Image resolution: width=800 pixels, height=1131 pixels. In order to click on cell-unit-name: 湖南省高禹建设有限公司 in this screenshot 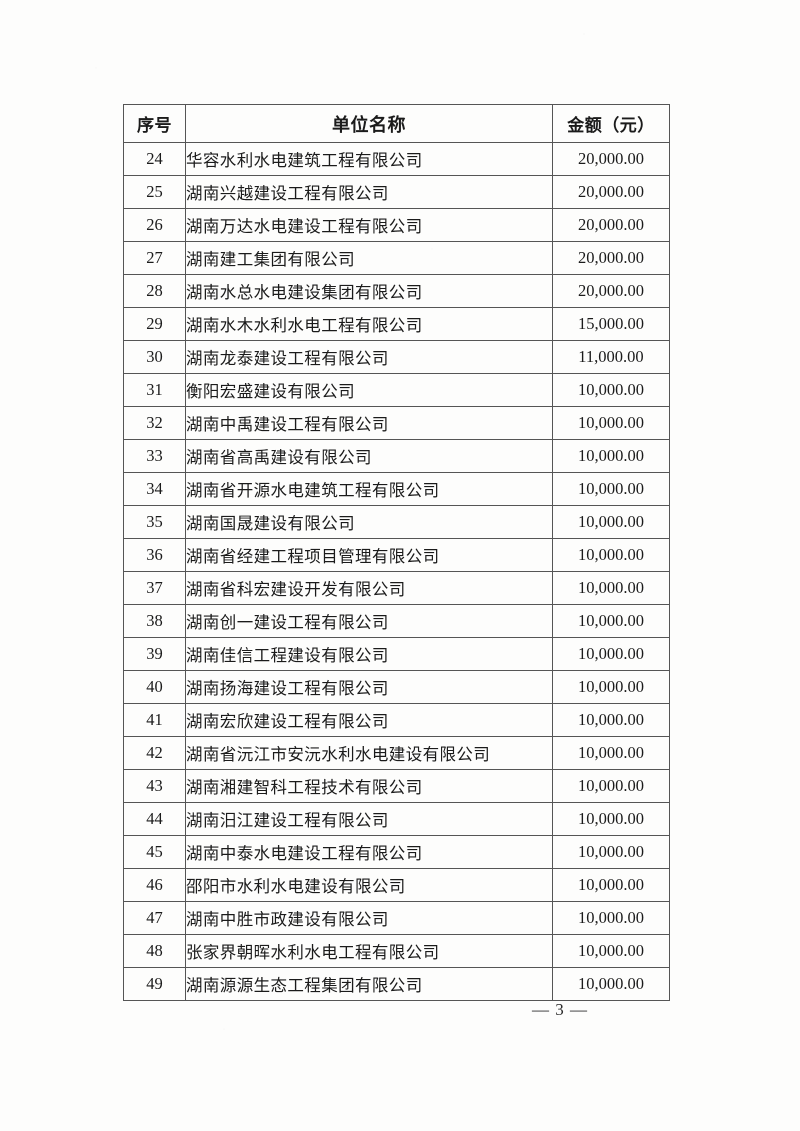, I will do `click(369, 456)`.